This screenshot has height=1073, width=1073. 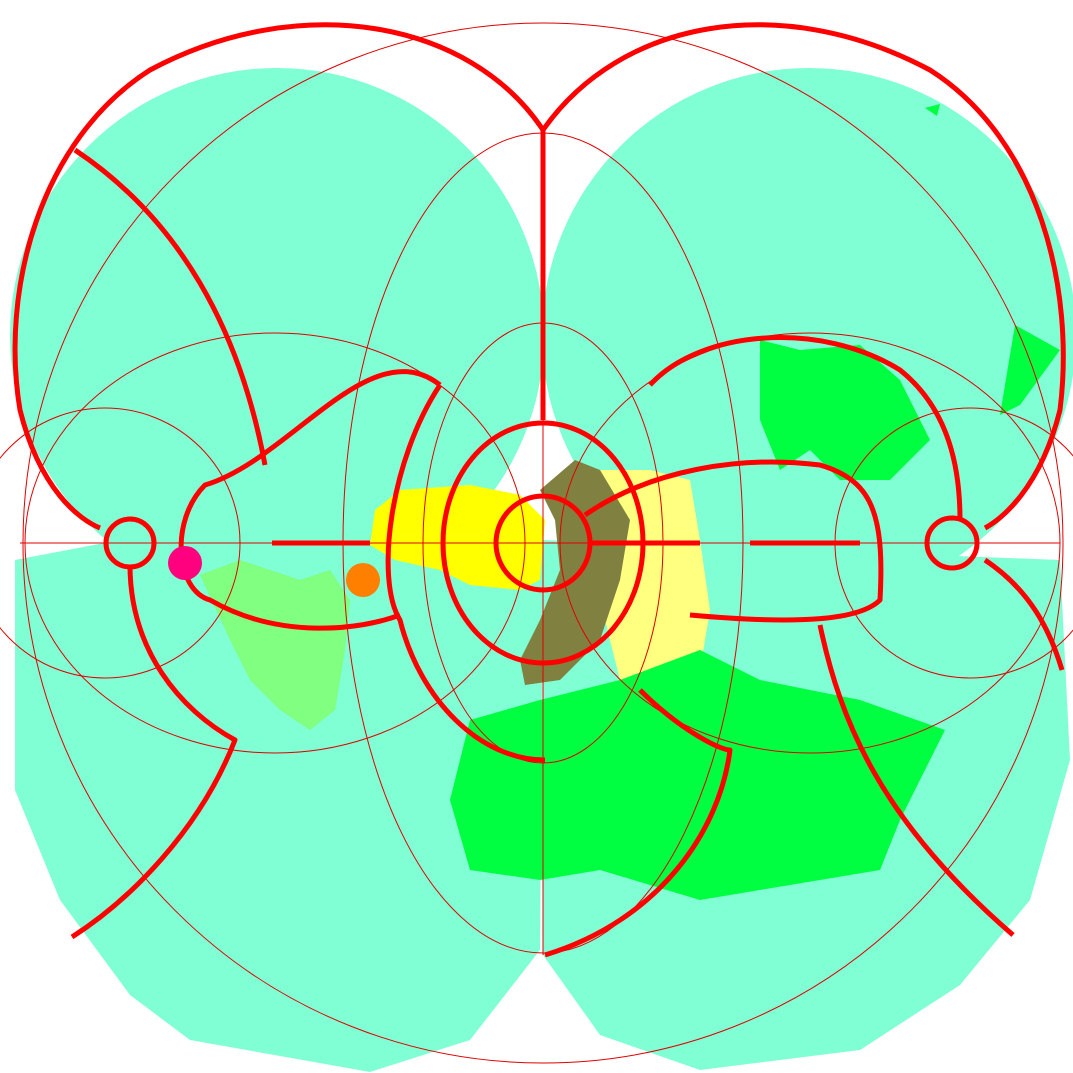 I want to click on markers, so click(x=274, y=571).